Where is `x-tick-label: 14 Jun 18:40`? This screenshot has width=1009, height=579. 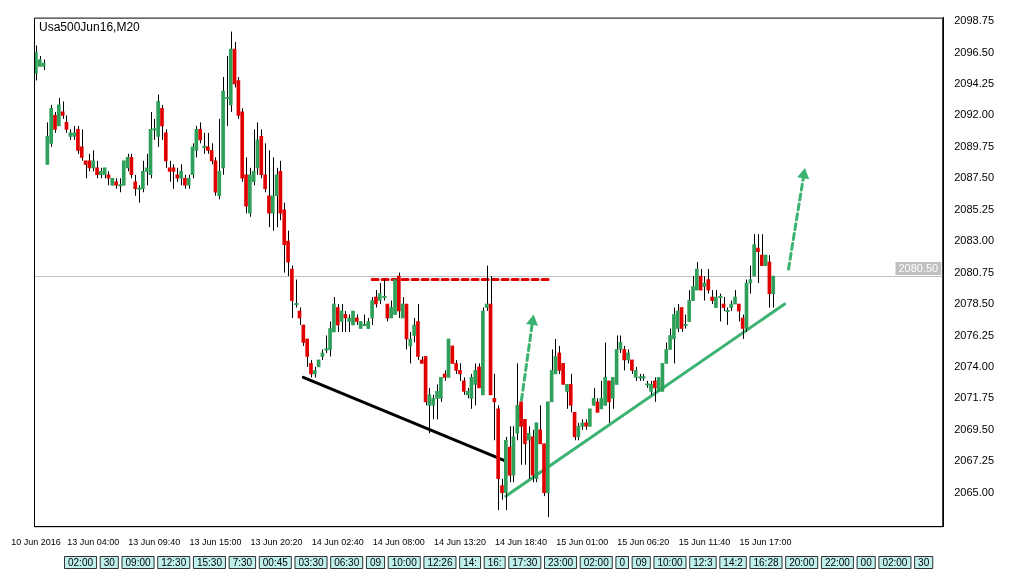 x-tick-label: 14 Jun 18:40 is located at coordinates (521, 542).